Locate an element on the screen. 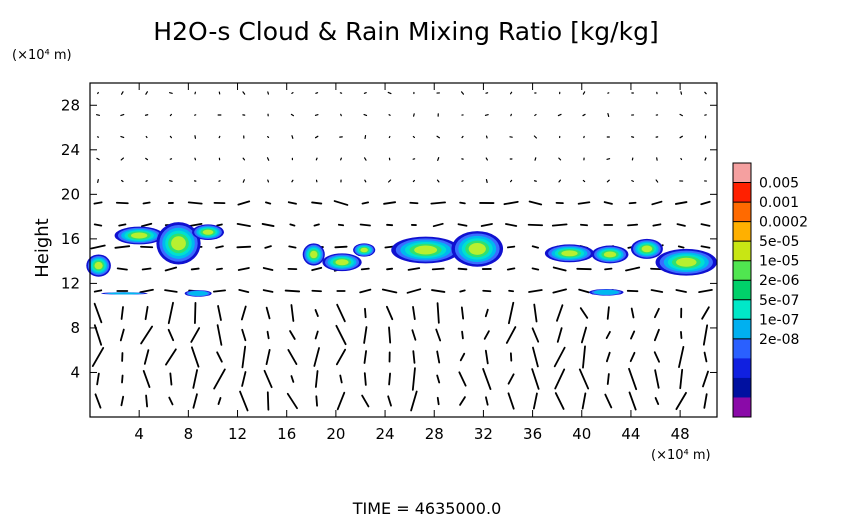 This screenshot has width=854, height=519. cloud-field is located at coordinates (401, 259).